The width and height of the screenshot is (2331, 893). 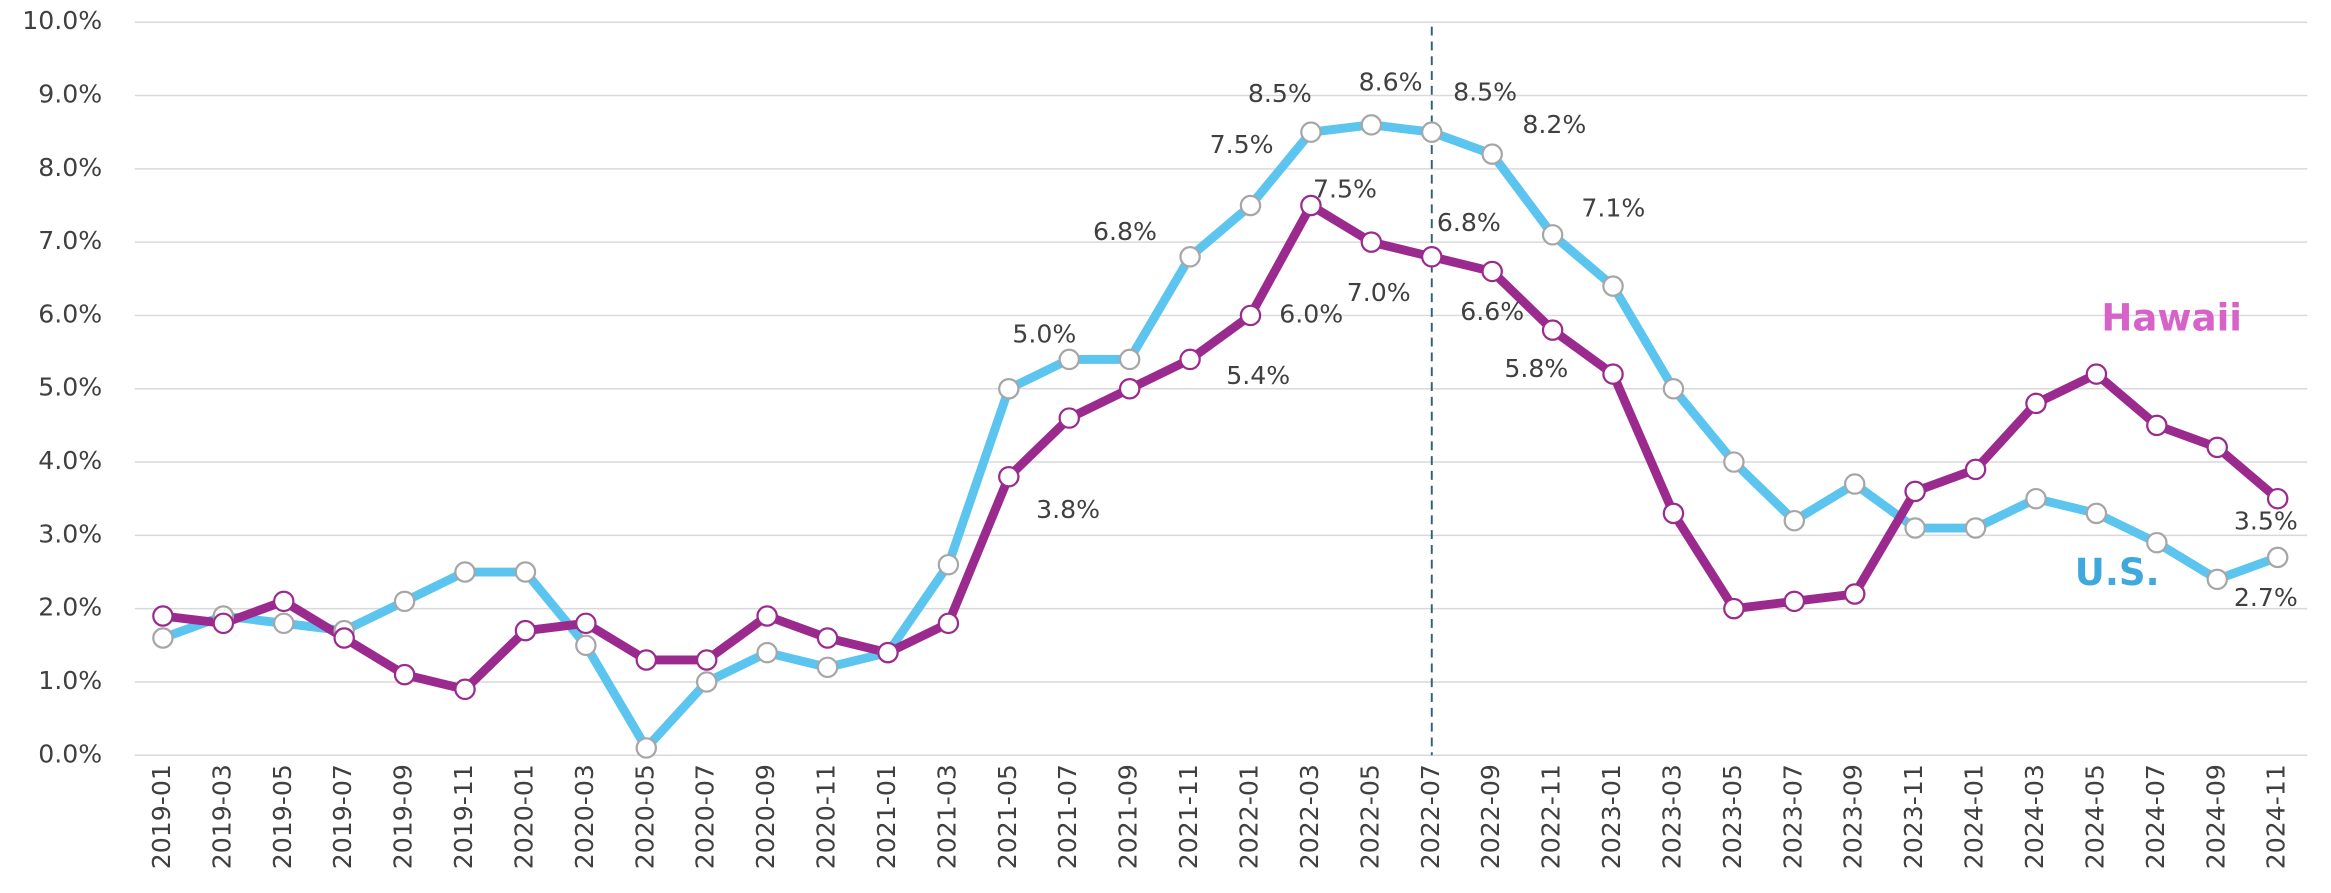 What do you see at coordinates (1007, 816) in the screenshot?
I see `x-tick-label: 2021-05` at bounding box center [1007, 816].